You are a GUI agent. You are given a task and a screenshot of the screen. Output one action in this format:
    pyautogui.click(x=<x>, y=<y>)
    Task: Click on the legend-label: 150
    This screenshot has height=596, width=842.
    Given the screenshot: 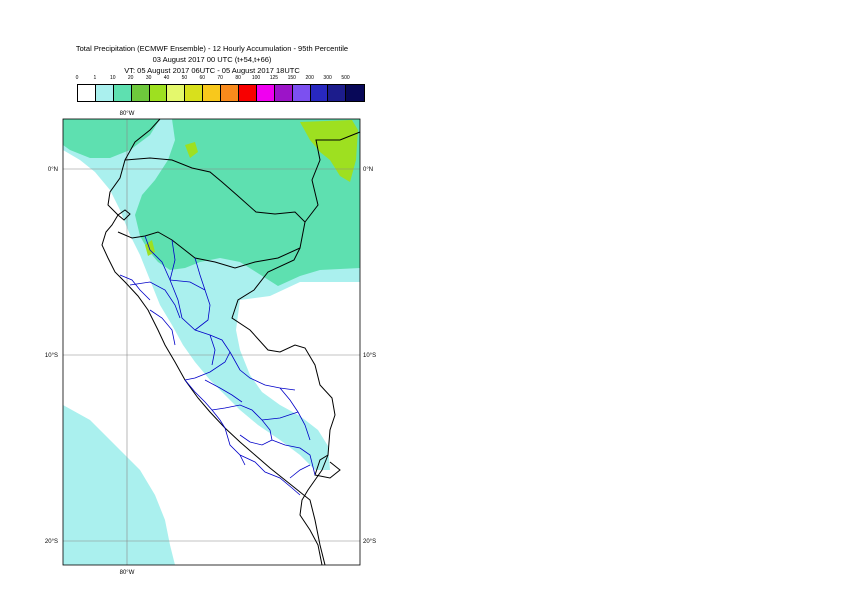 What is the action you would take?
    pyautogui.click(x=291, y=78)
    